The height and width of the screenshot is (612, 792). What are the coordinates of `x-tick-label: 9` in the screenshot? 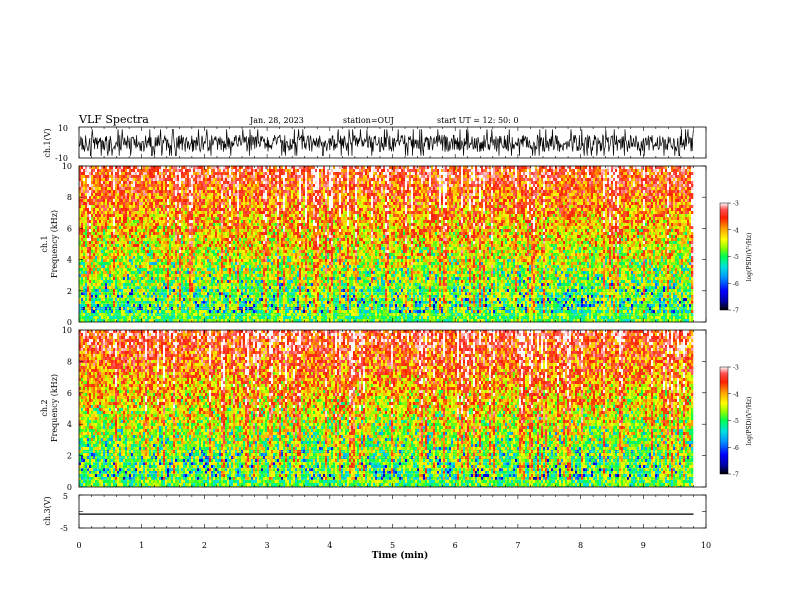 It's located at (643, 545).